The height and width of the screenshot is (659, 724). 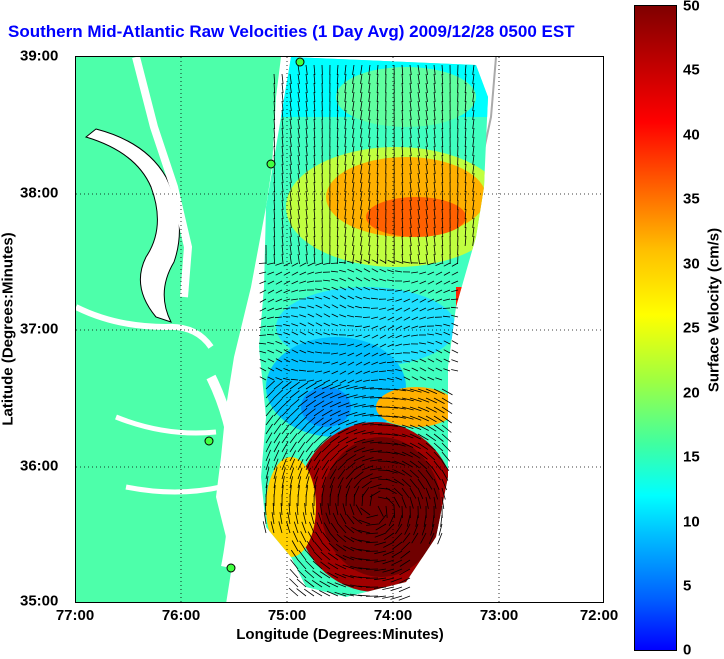 I want to click on colorbar-tick: 35, so click(x=691, y=199).